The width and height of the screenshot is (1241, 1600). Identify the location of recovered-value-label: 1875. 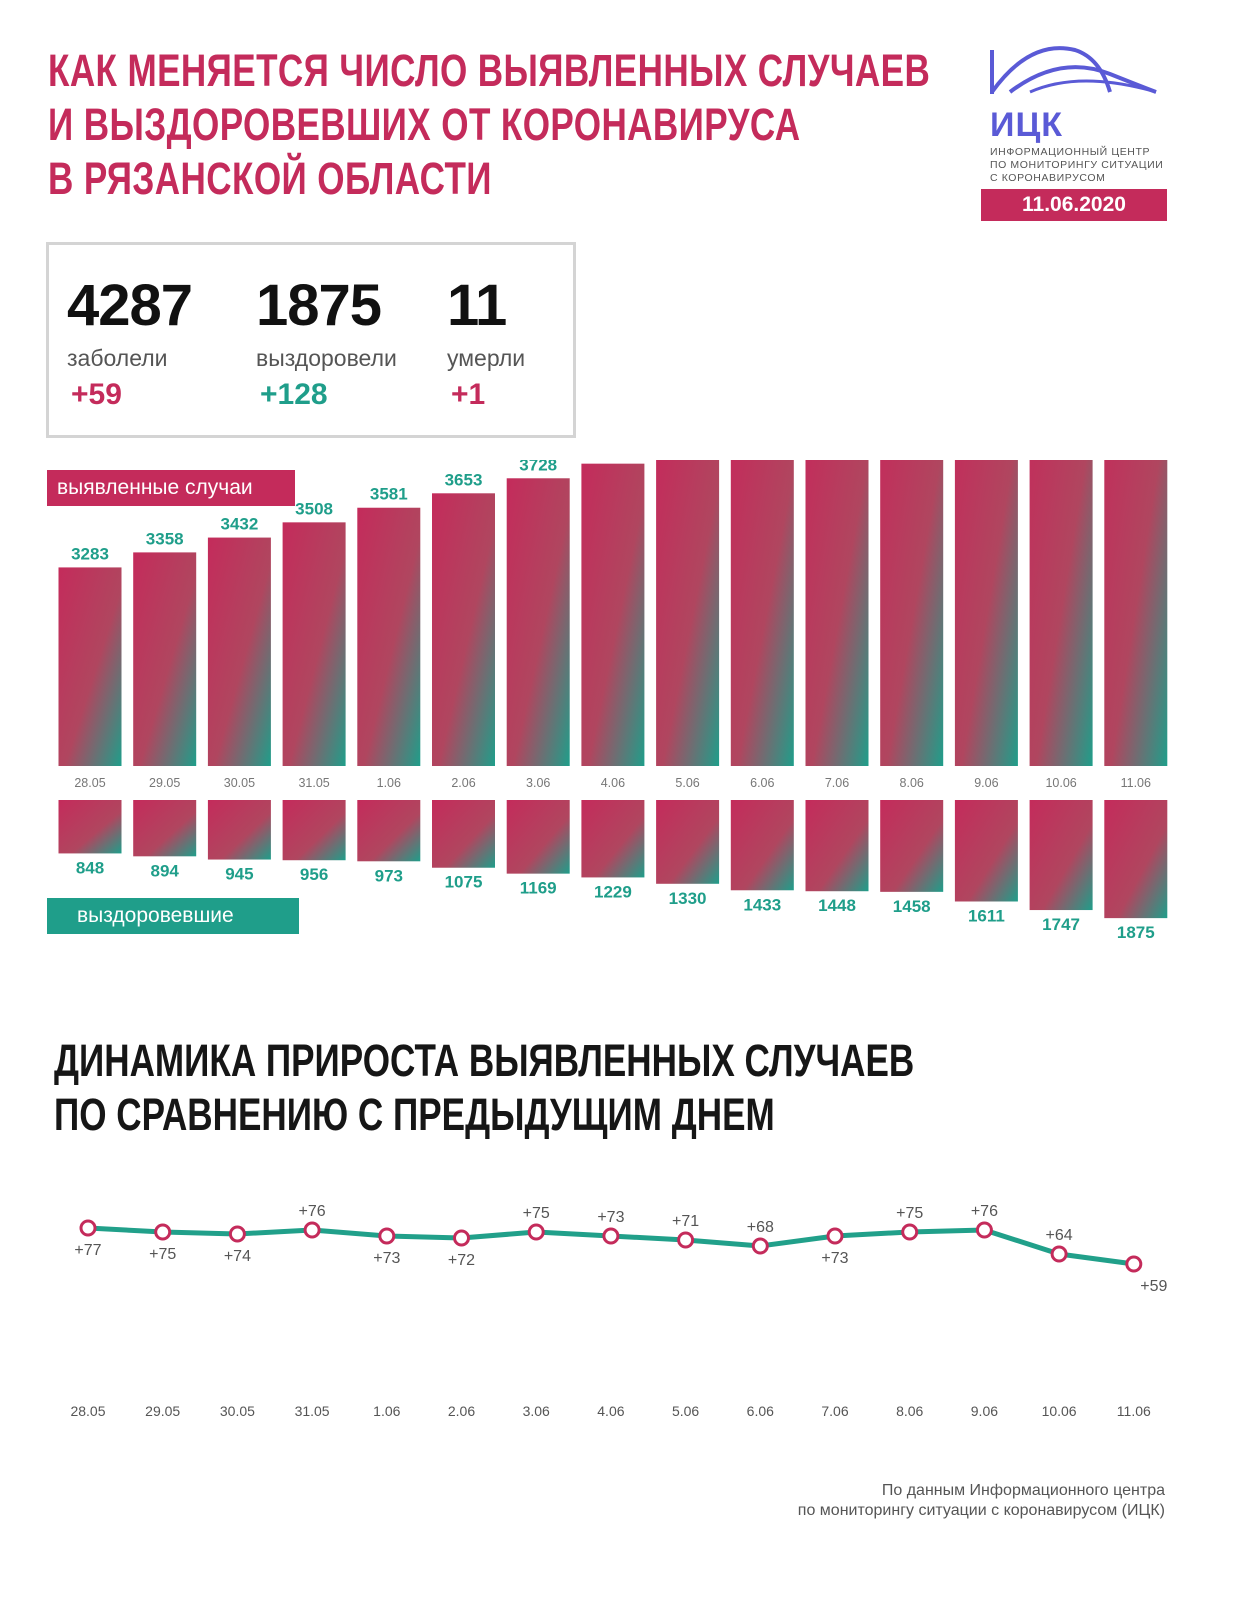
(1136, 932).